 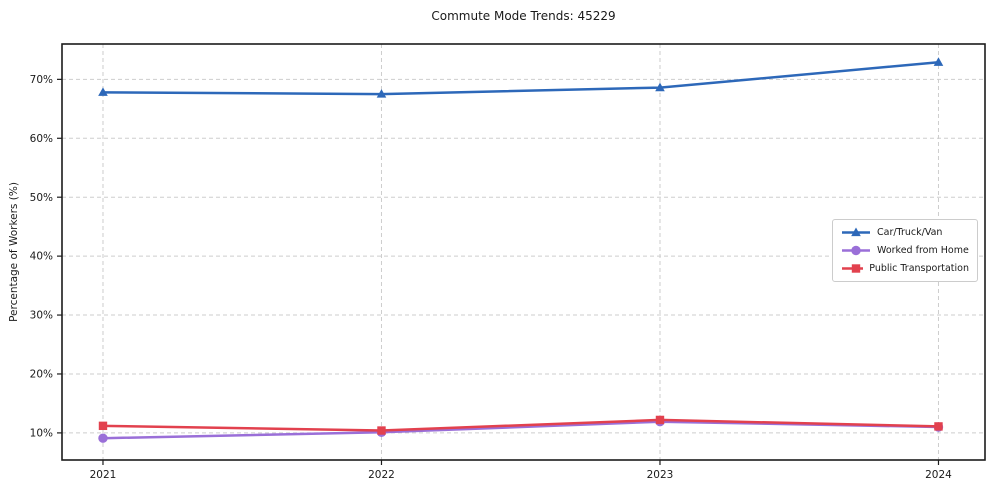 I want to click on chart-title: Commute Mode Trends: 45229, so click(x=523, y=16).